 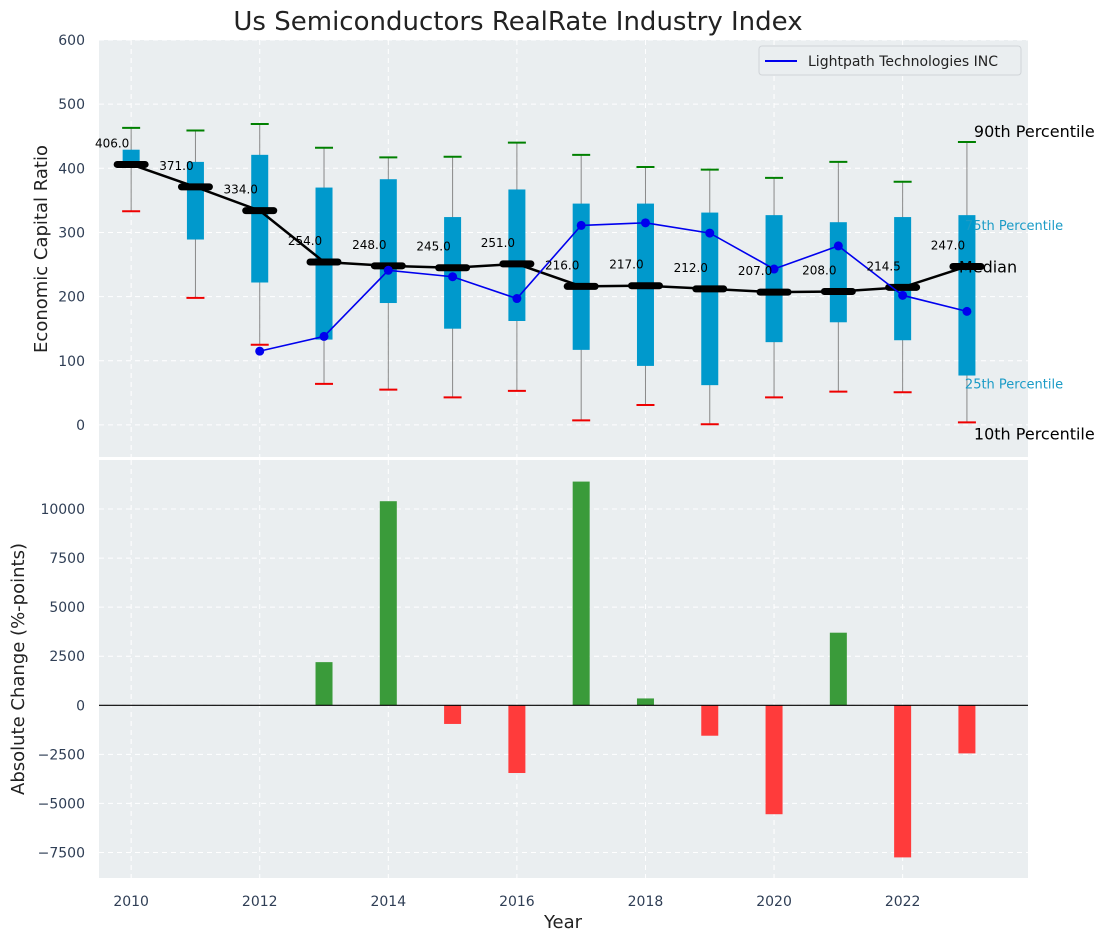 I want to click on band-label-p90: 90th Percentile, so click(x=1034, y=131).